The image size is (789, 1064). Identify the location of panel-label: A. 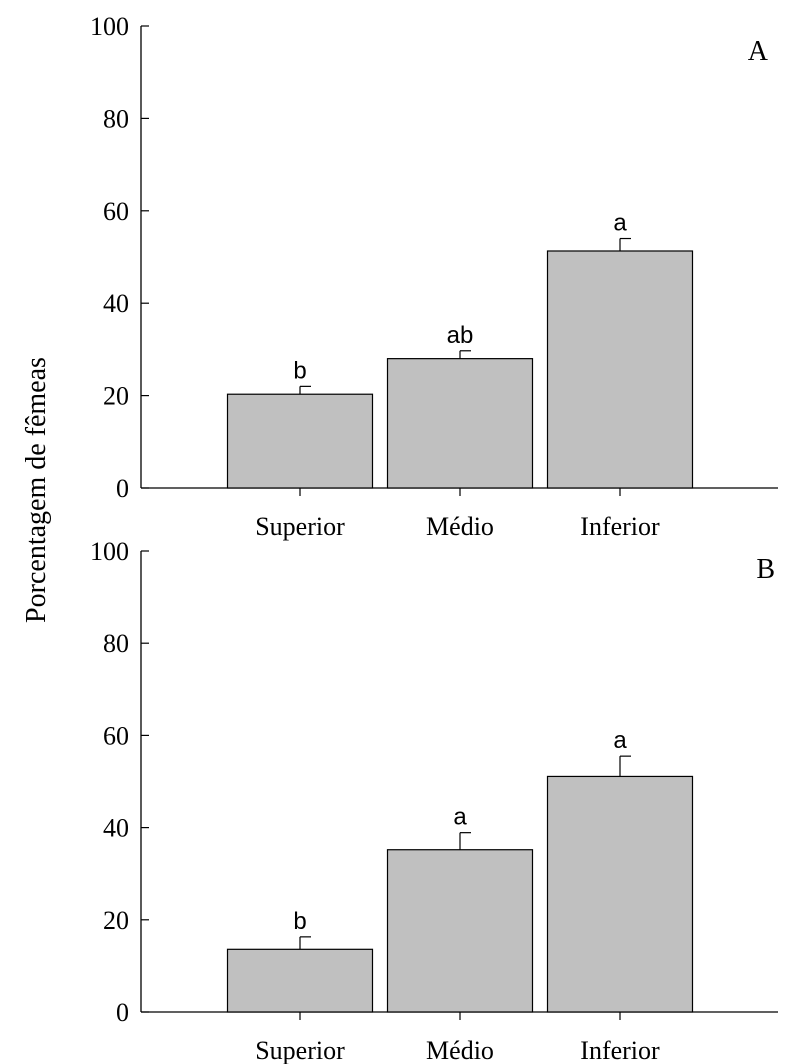
(758, 51).